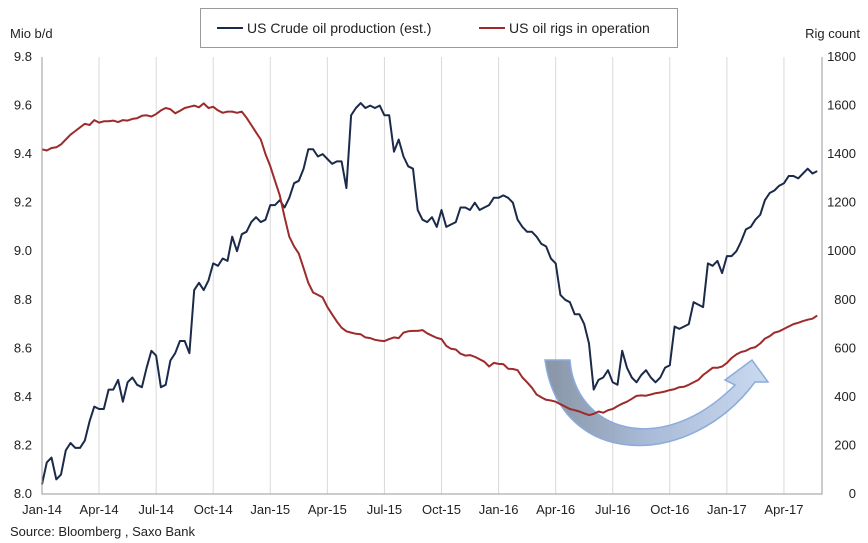  What do you see at coordinates (23, 105) in the screenshot?
I see `left-tick-label: 9.6` at bounding box center [23, 105].